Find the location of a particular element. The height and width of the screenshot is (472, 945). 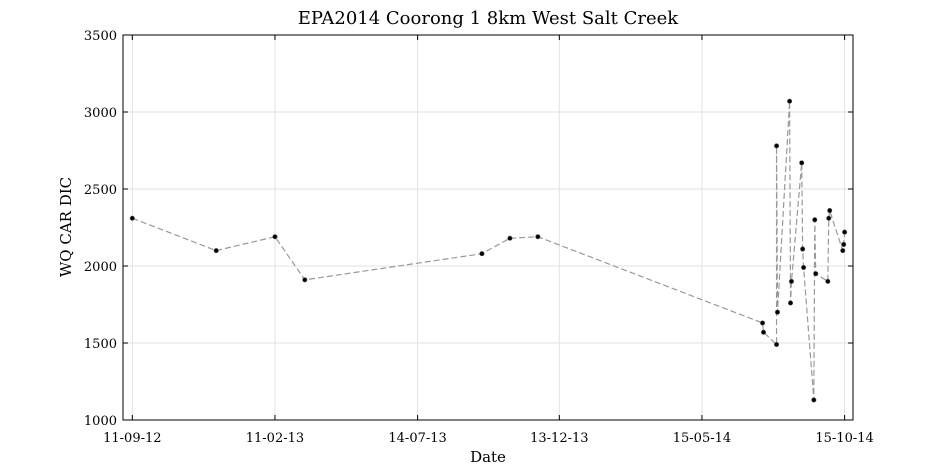

y-tick-label: 3500 is located at coordinates (100, 36).